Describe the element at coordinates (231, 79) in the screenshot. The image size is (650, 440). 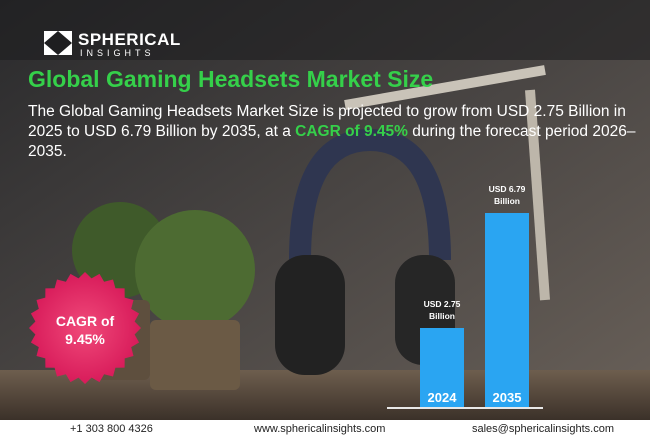
I see `chart-title: Global Gaming Headsets Market Size` at that location.